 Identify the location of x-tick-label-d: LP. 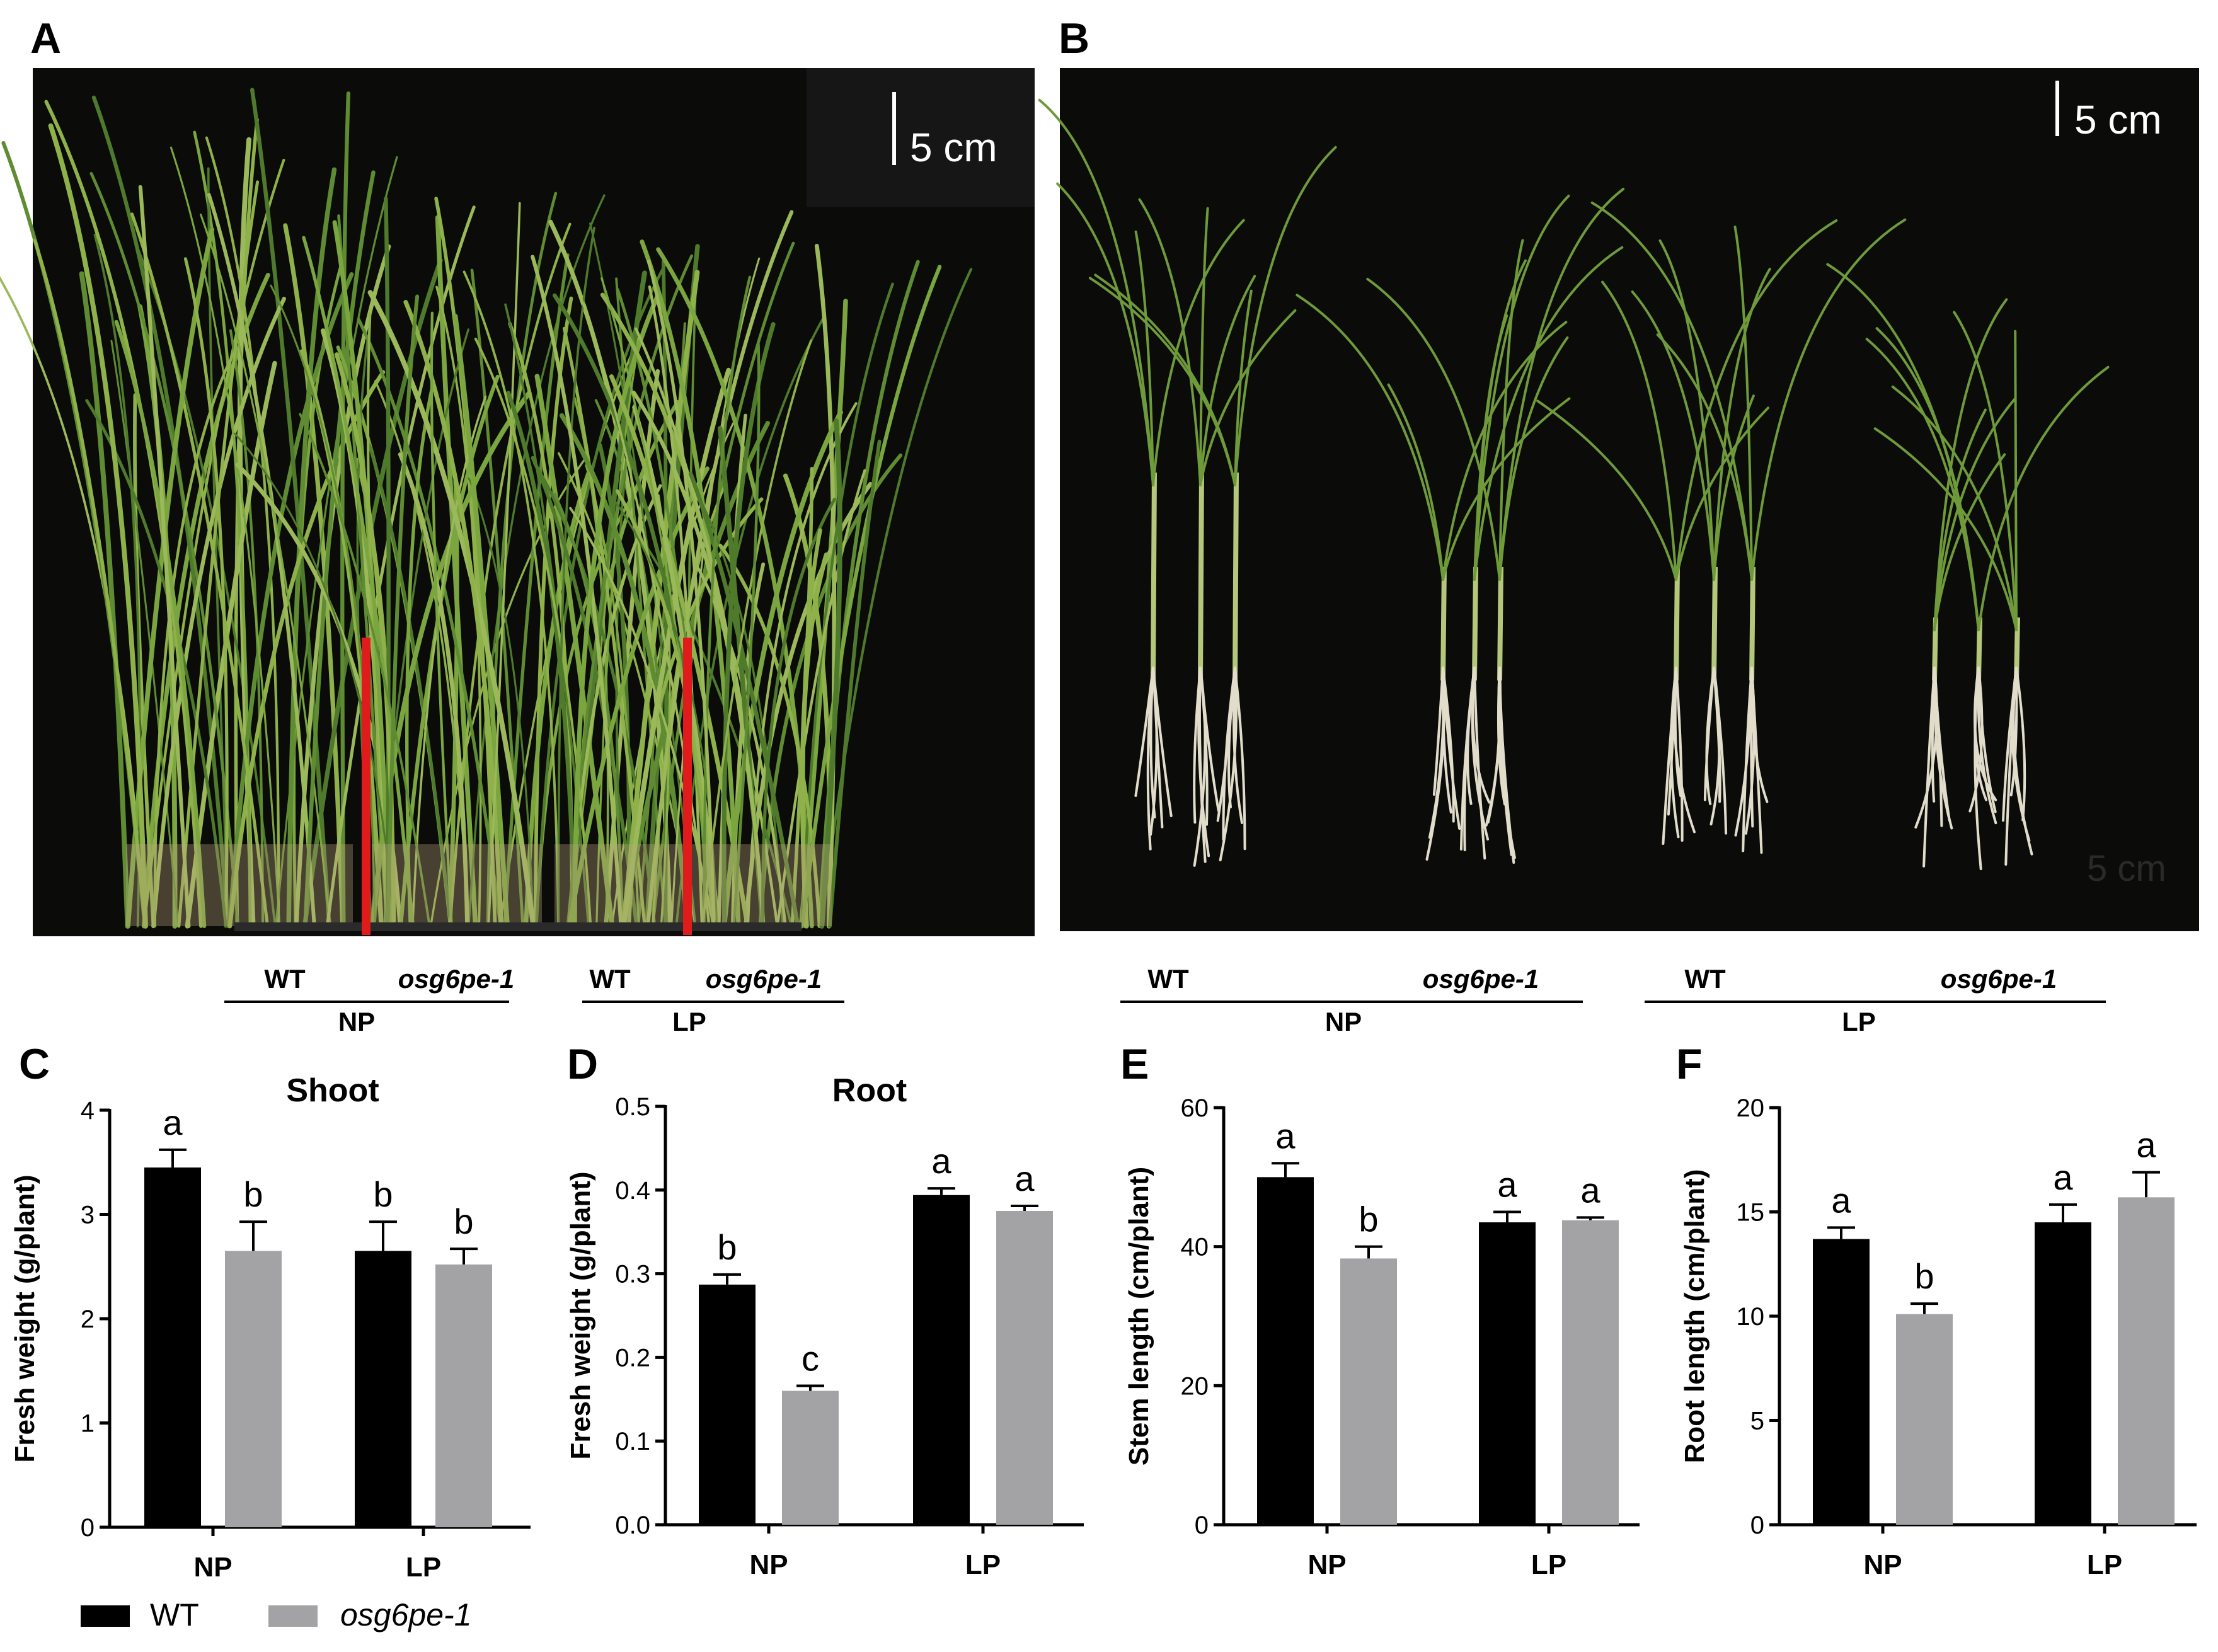
(983, 1564).